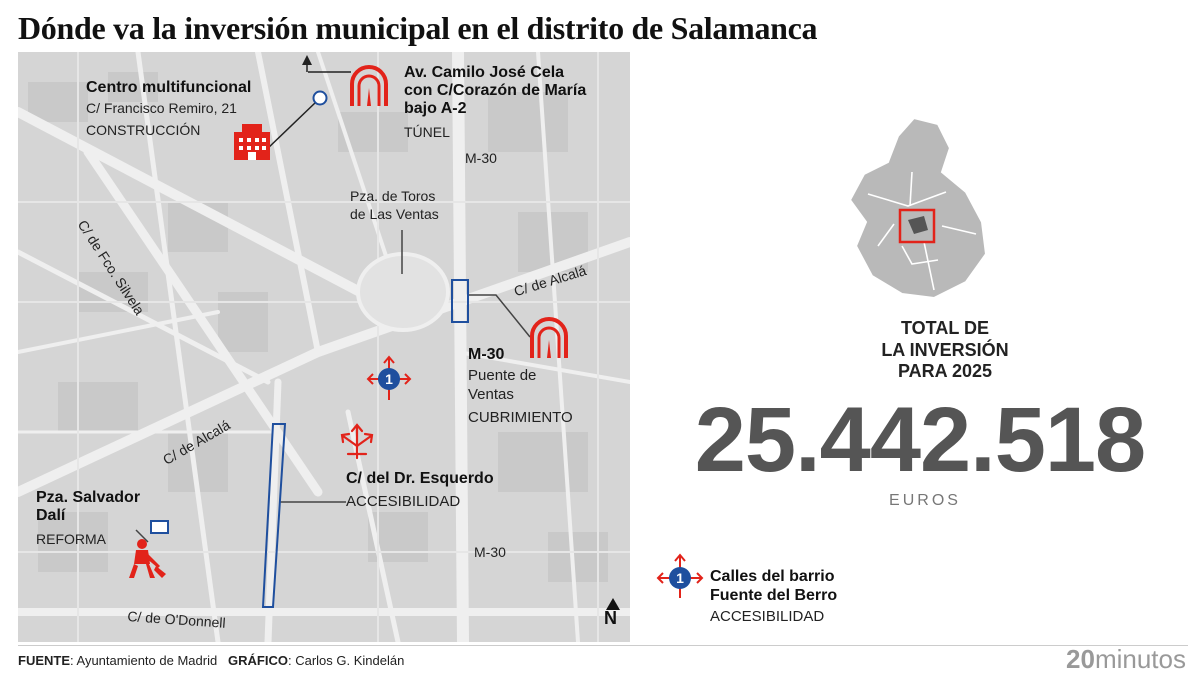 Image resolution: width=1200 pixels, height=675 pixels. I want to click on legend-badge-number: 1, so click(680, 578).